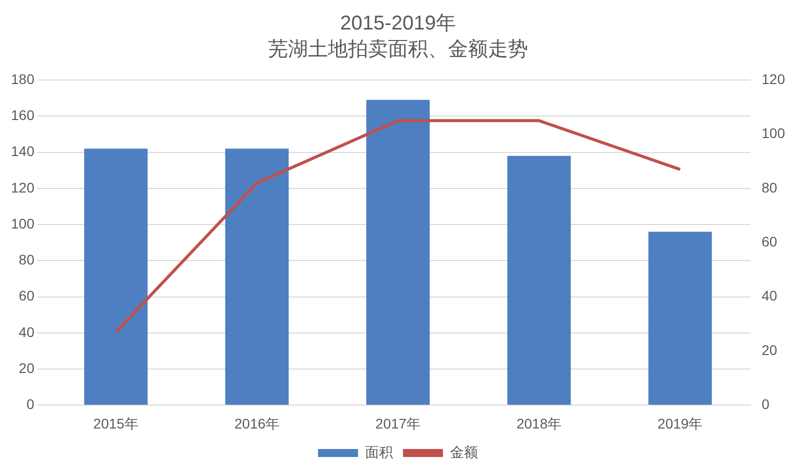  I want to click on y-tick-label: 120, so click(23, 187).